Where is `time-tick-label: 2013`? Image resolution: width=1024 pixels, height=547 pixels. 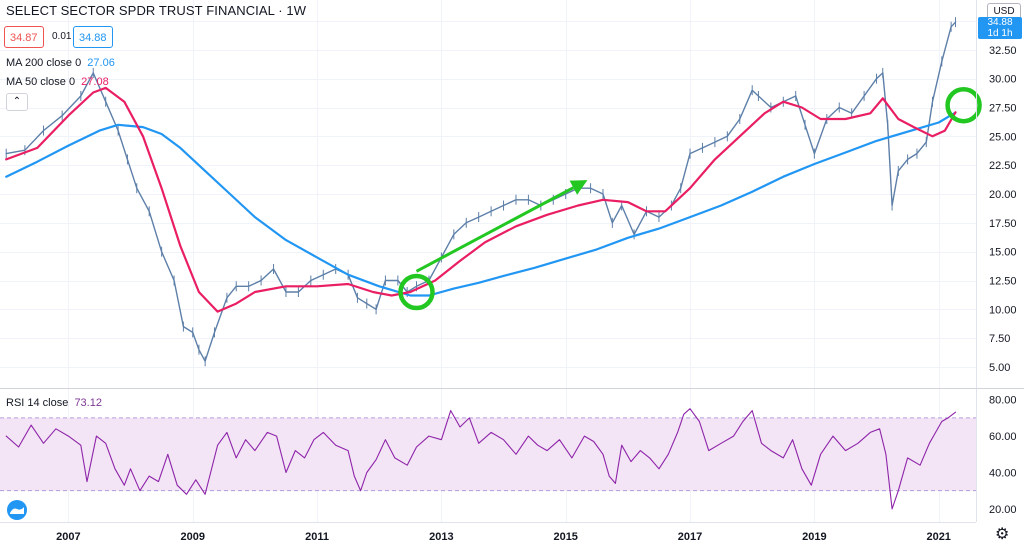 time-tick-label: 2013 is located at coordinates (441, 537).